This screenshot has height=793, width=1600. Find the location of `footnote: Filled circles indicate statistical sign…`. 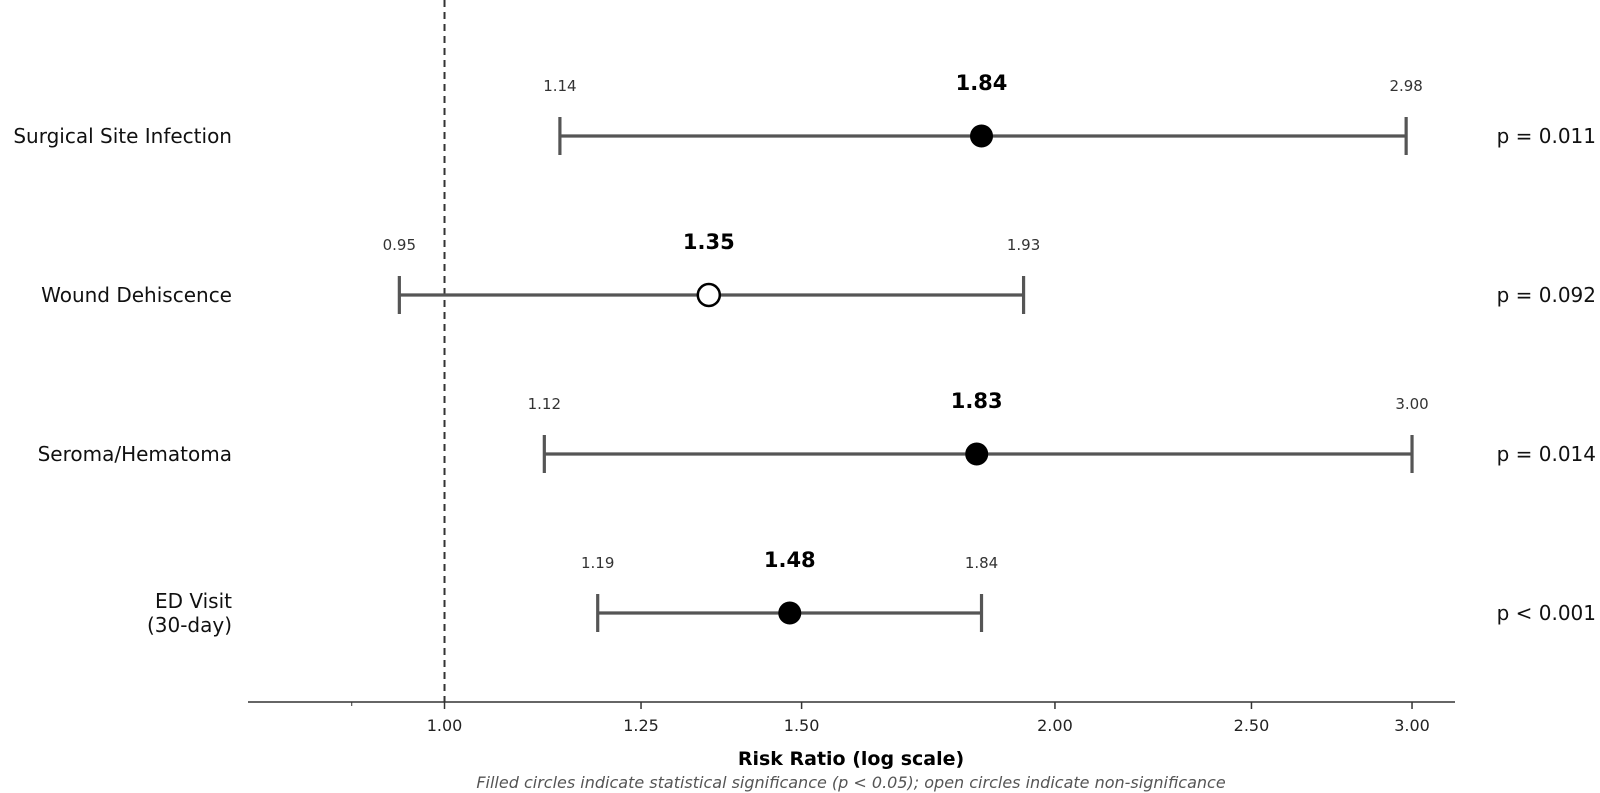

footnote: Filled circles indicate statistical sign… is located at coordinates (850, 782).